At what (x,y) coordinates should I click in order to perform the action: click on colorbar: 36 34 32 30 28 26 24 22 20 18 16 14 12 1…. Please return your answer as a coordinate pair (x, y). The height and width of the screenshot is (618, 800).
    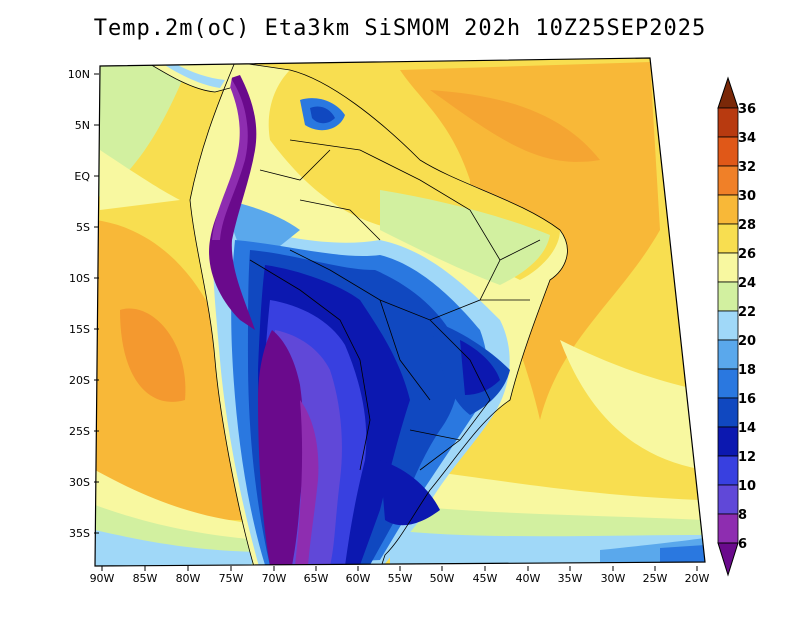
    Looking at the image, I should click on (736, 326).